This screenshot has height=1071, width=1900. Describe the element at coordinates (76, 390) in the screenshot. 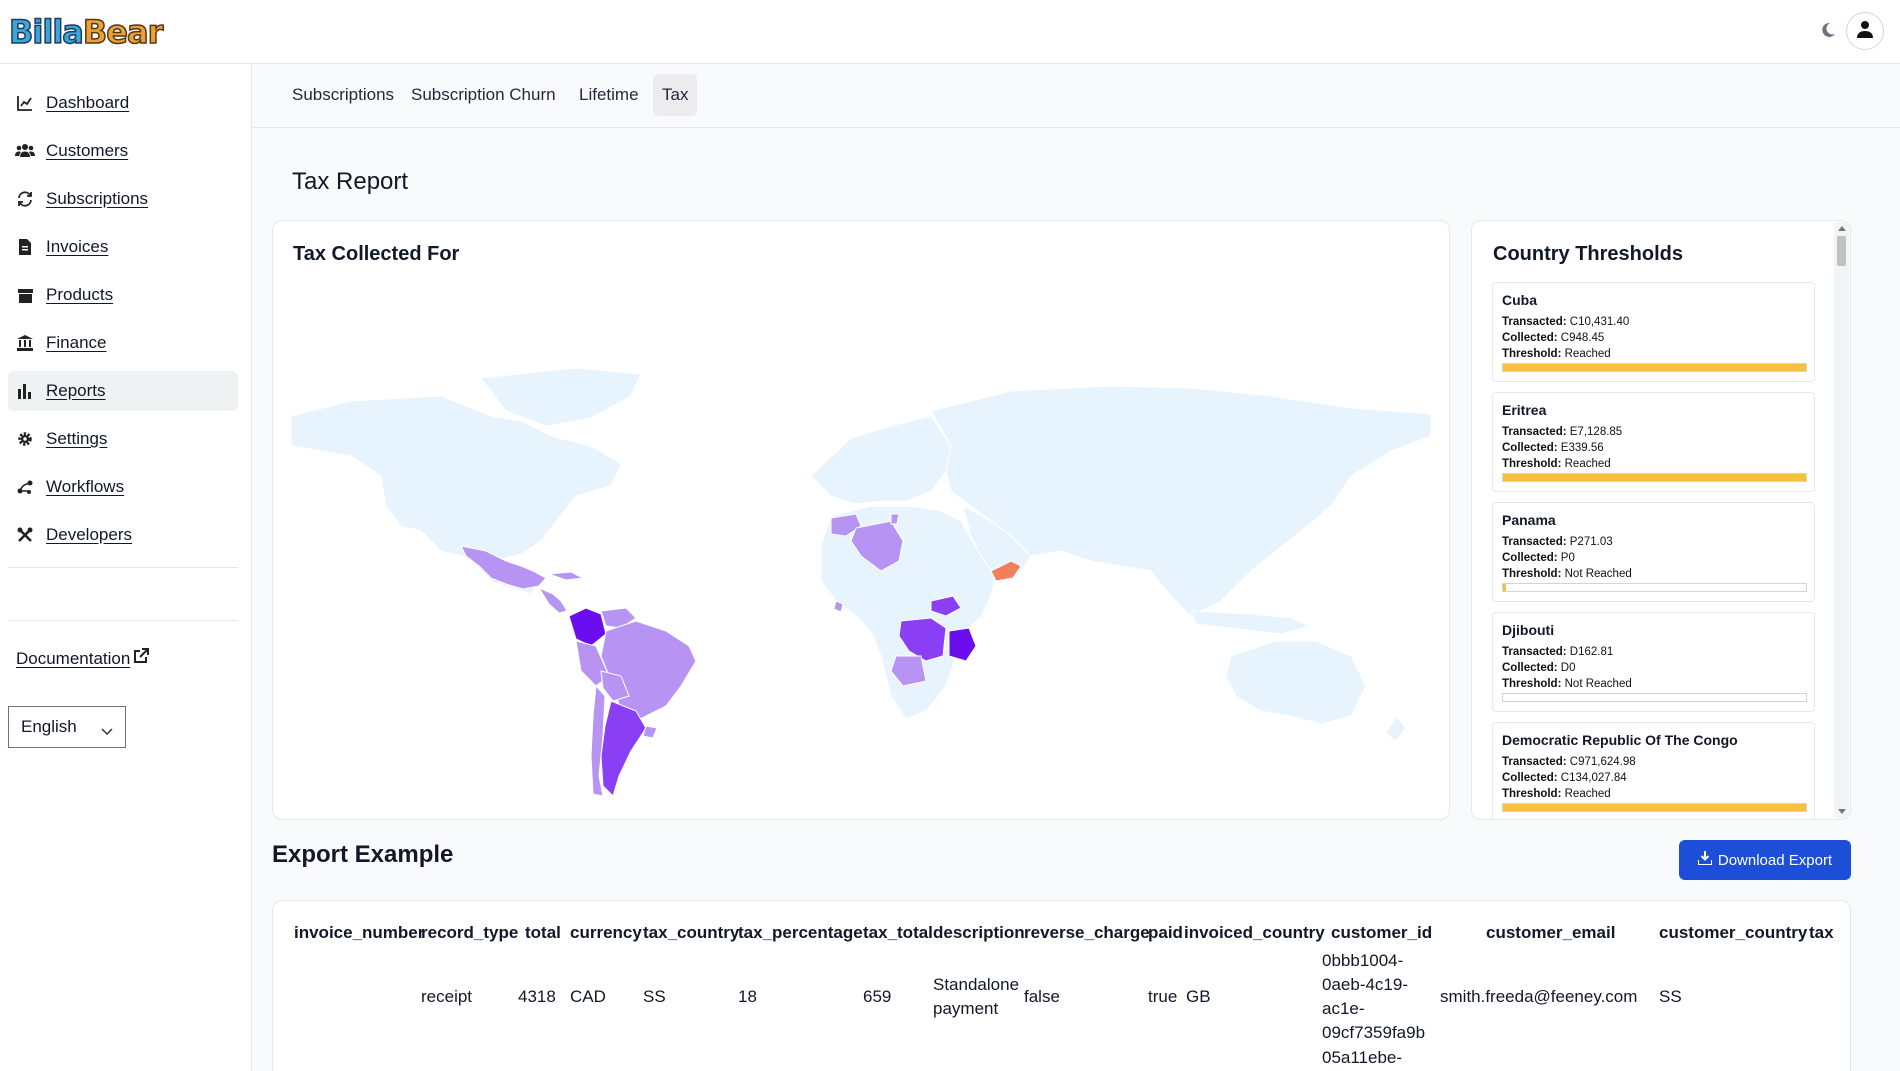

I see `sidebar-item-label: Reports` at that location.